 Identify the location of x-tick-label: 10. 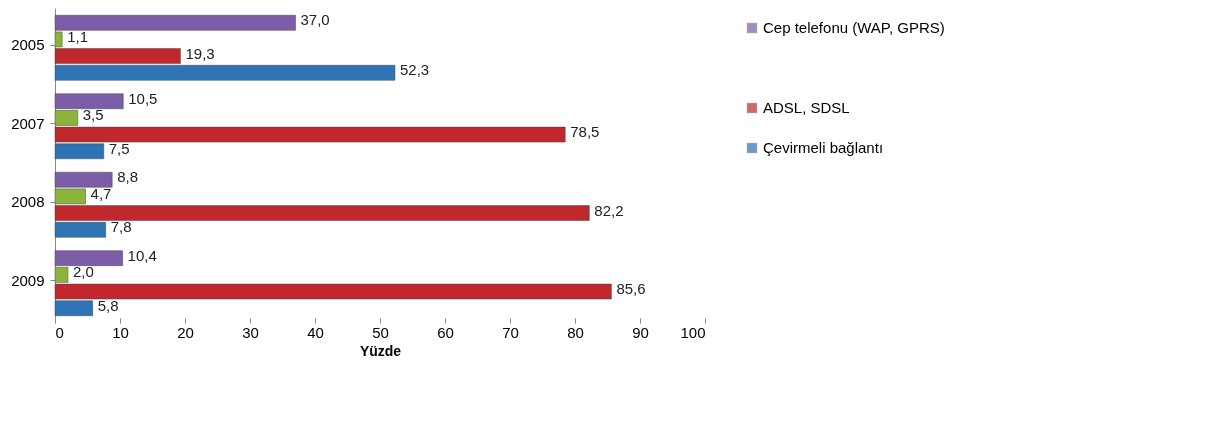
(120, 332).